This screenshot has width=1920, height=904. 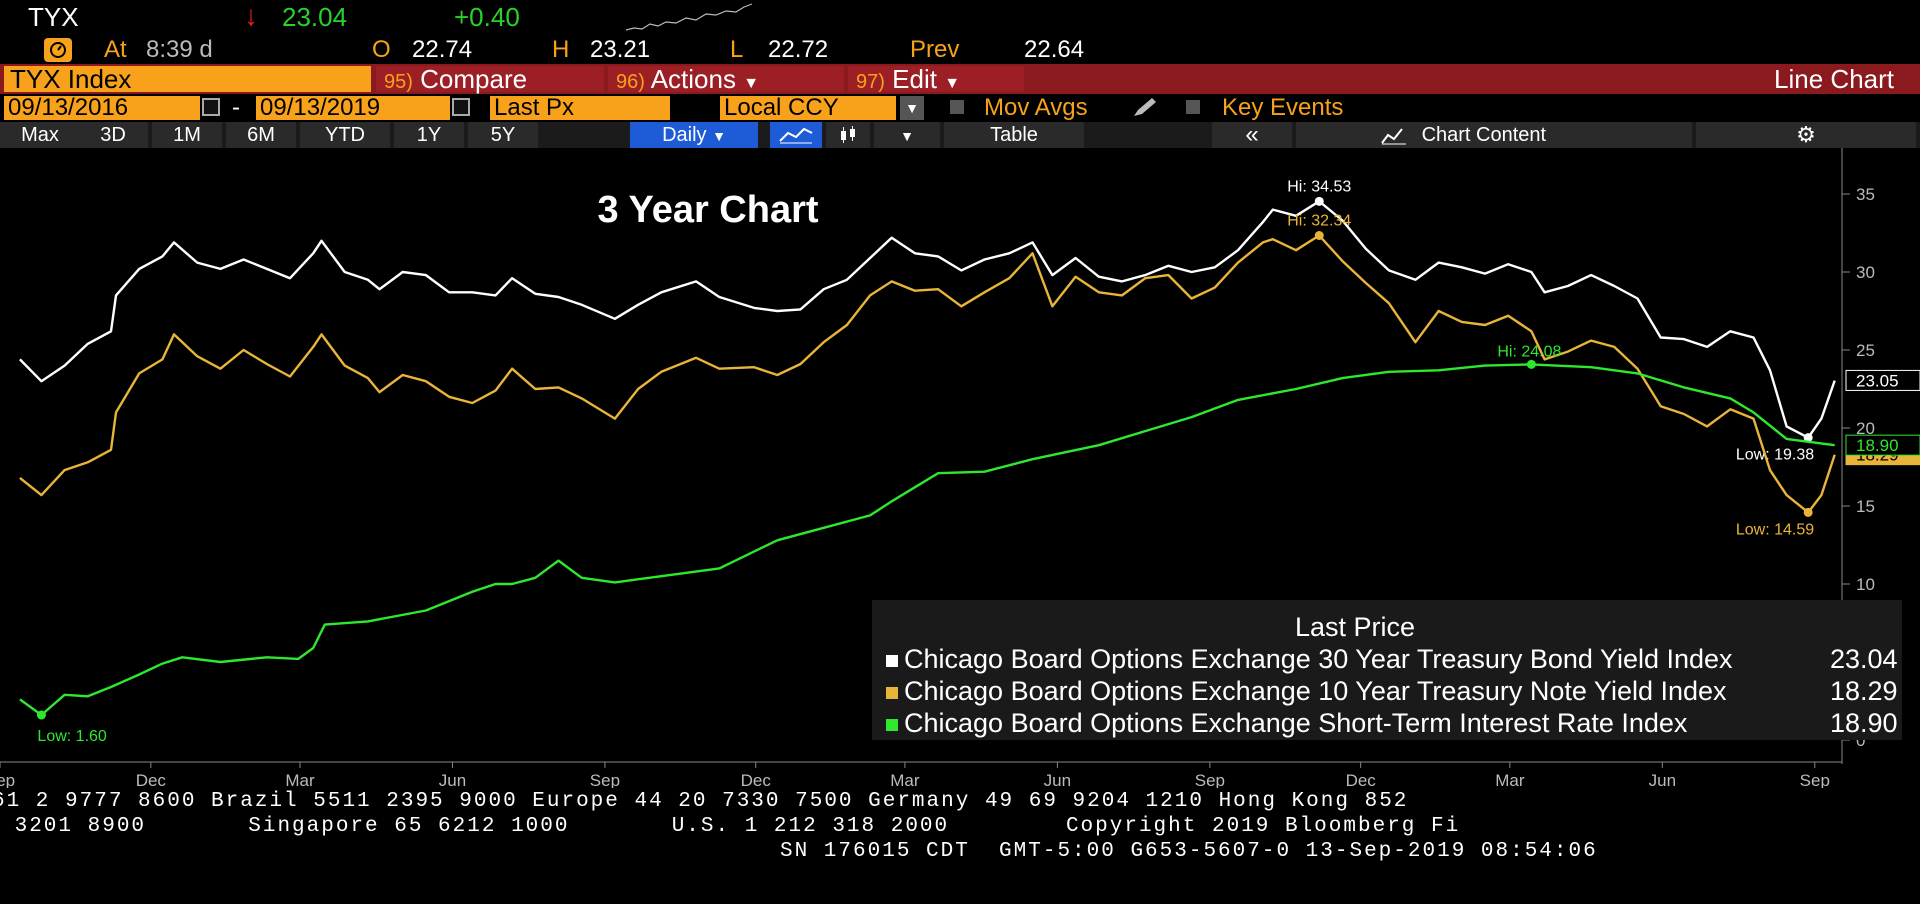 I want to click on alert-icon, so click(x=58, y=50).